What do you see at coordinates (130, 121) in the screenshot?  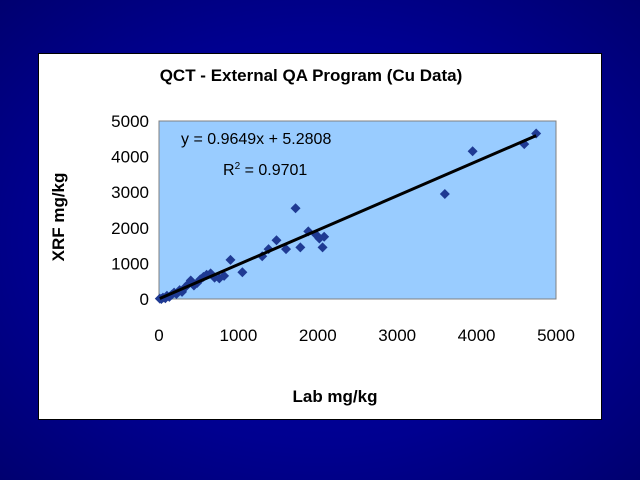 I see `y-tick-label: 5000` at bounding box center [130, 121].